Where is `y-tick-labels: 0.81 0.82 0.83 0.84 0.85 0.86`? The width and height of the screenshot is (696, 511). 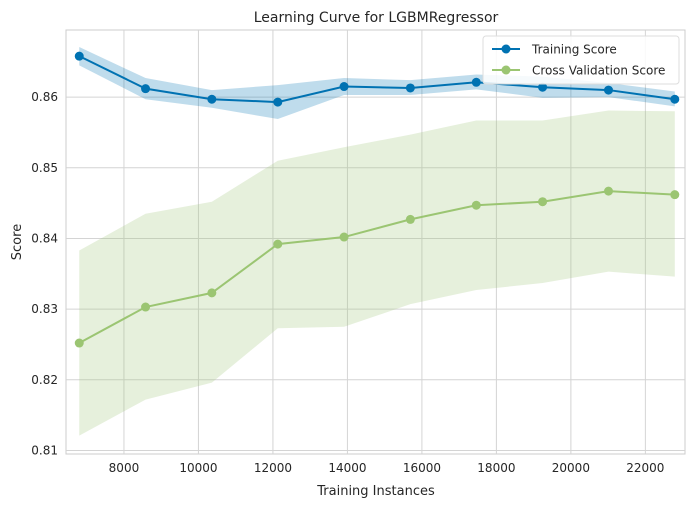 y-tick-labels: 0.81 0.82 0.83 0.84 0.85 0.86 is located at coordinates (44, 273).